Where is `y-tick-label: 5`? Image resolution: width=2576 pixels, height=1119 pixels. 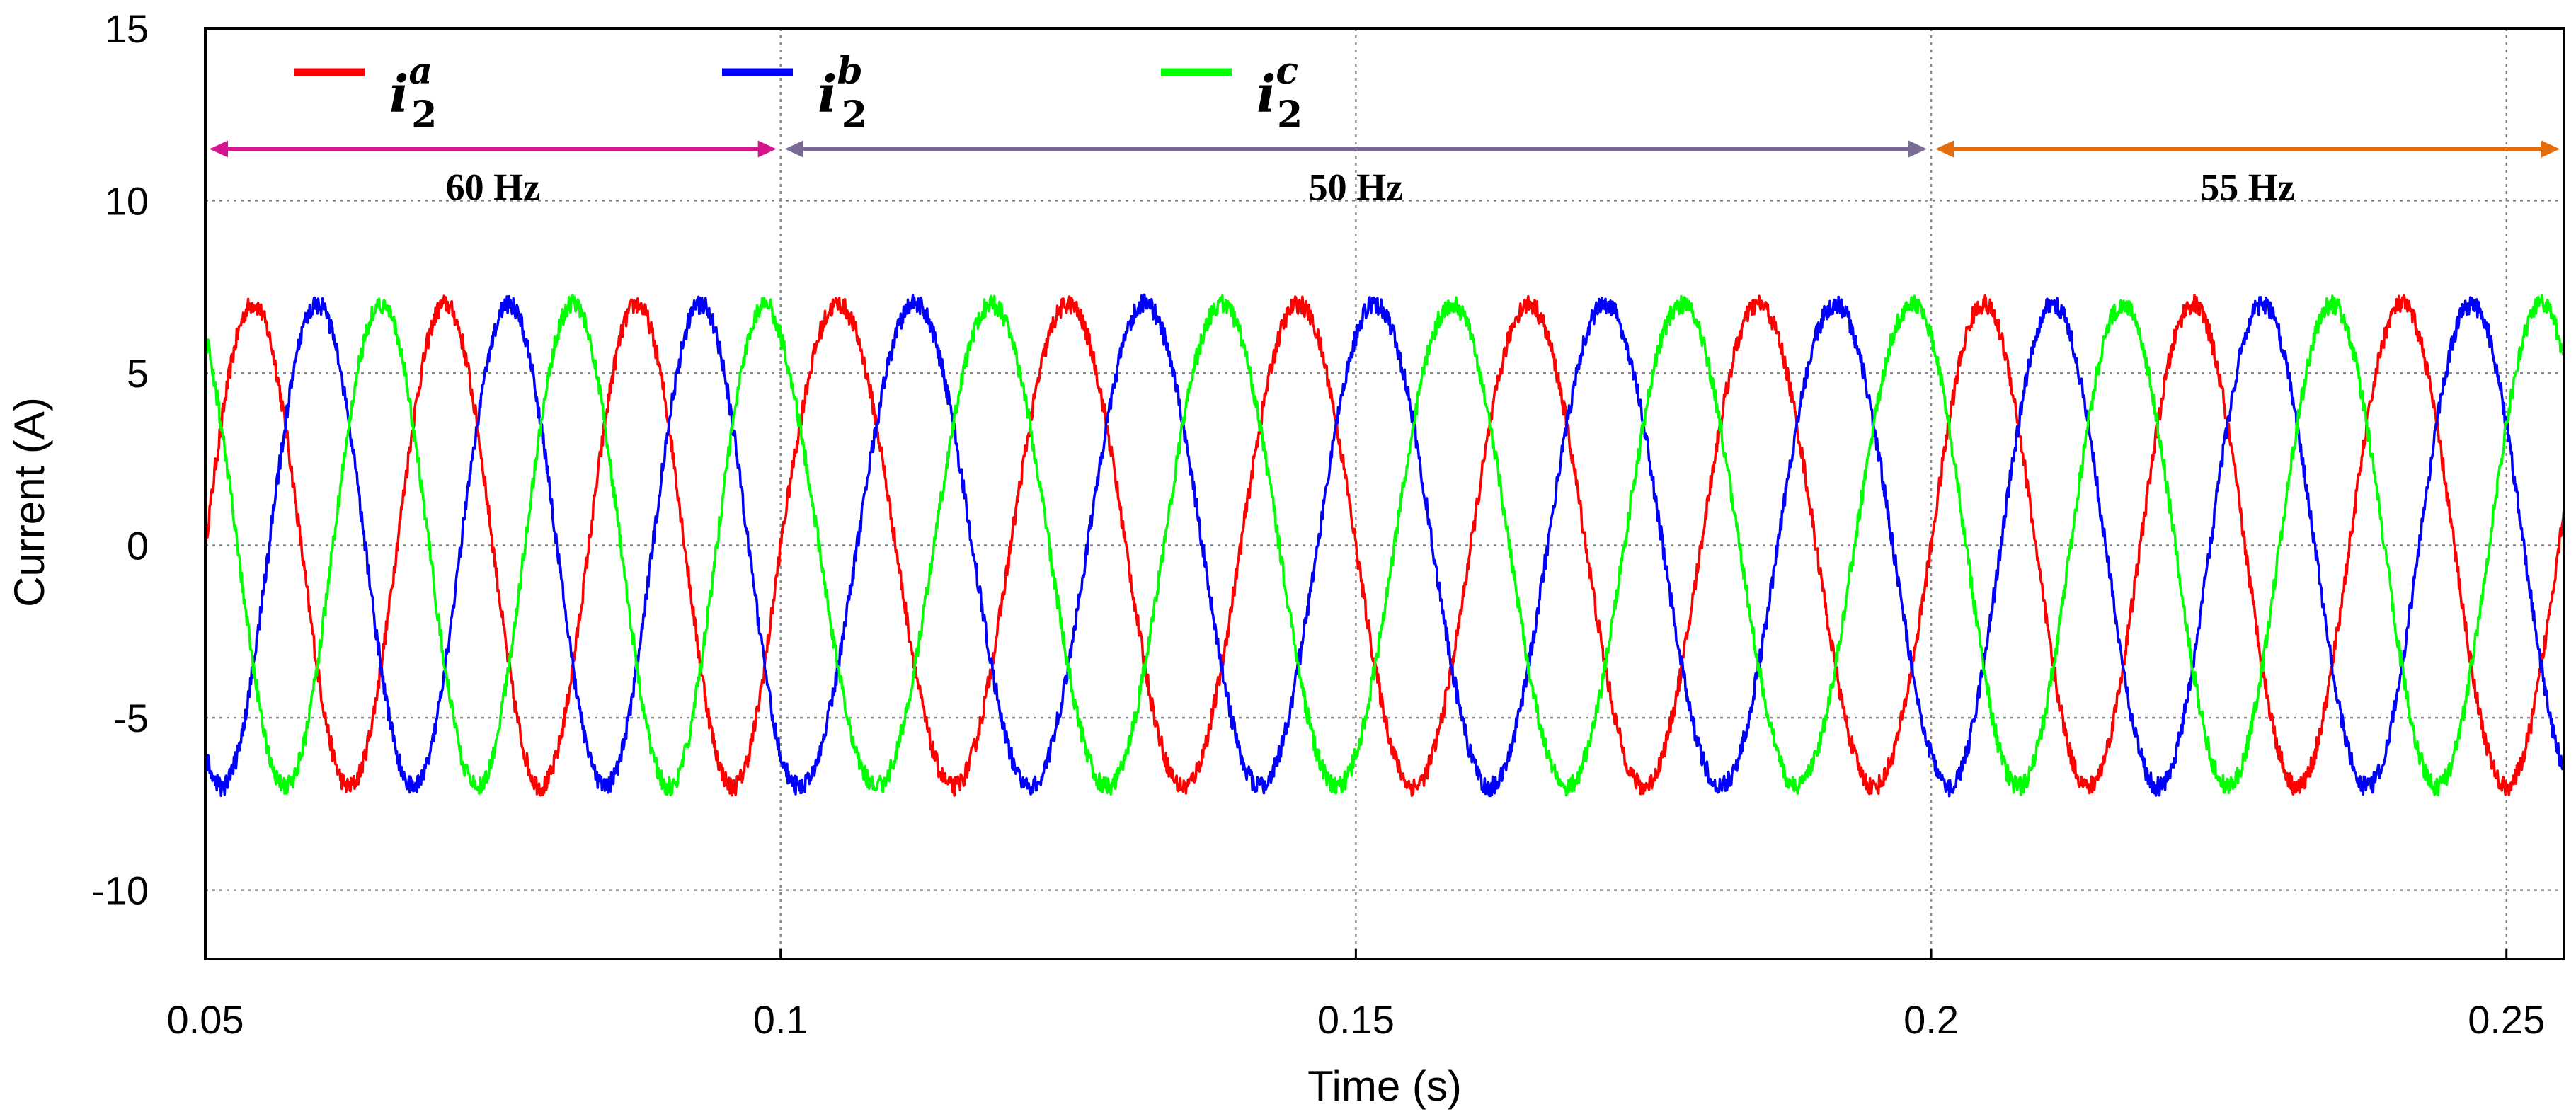
y-tick-label: 5 is located at coordinates (138, 373).